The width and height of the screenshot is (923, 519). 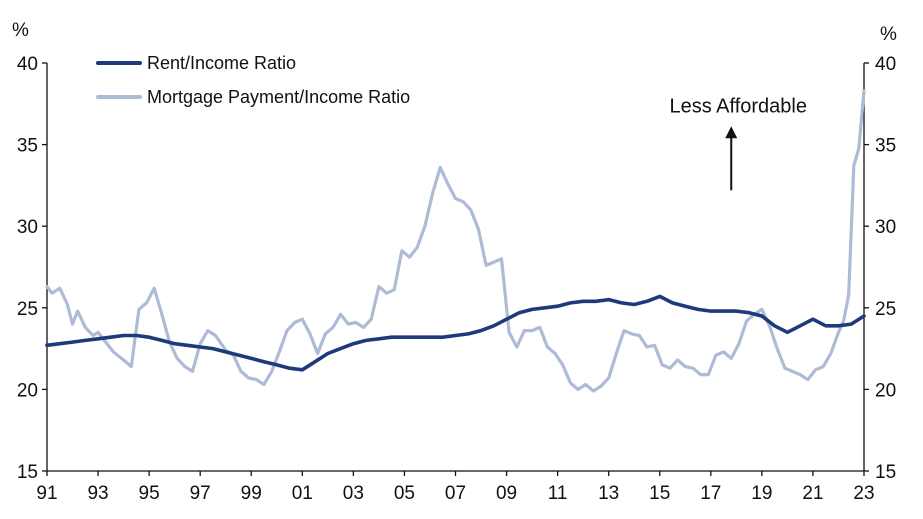 I want to click on left-y-tick-label: 30, so click(x=27, y=227).